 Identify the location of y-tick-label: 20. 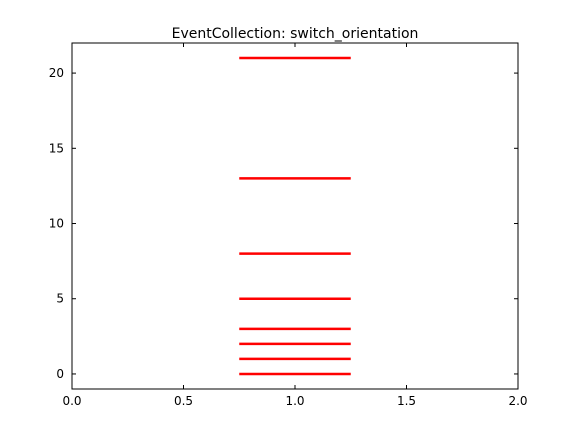
(56, 73).